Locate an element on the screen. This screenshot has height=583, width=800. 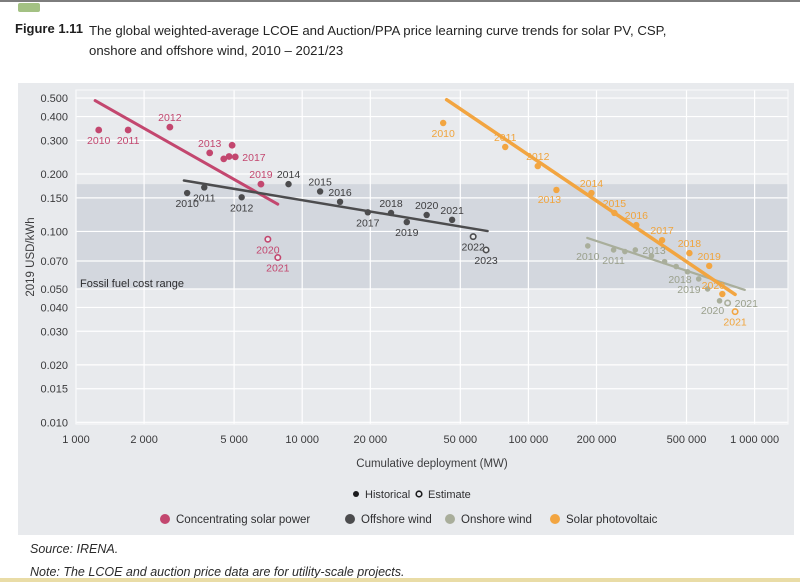
point-label-offshore-2020: 2020 is located at coordinates (427, 206).